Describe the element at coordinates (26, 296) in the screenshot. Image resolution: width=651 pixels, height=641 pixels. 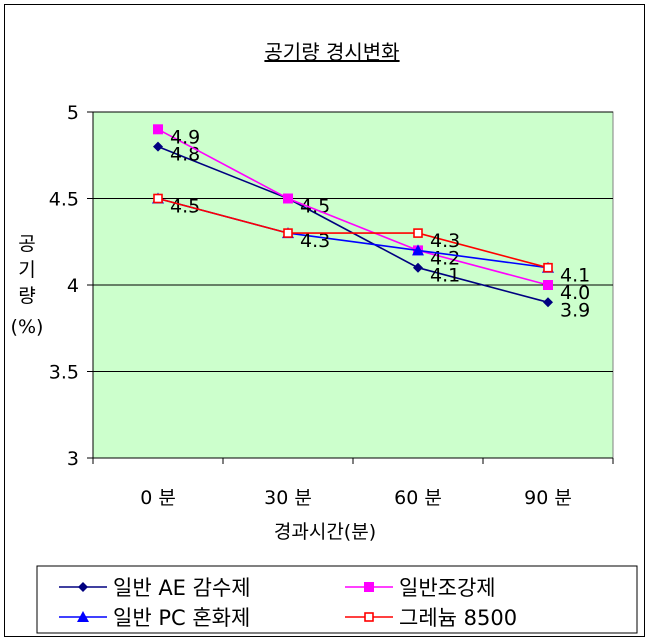
I see `y-axis-label: 량` at that location.